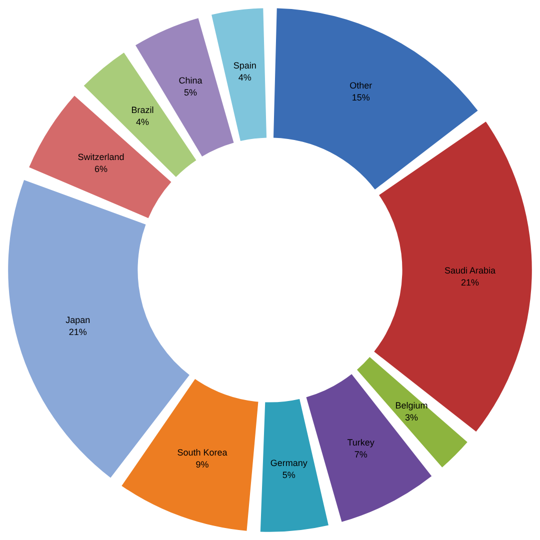  What do you see at coordinates (289, 463) in the screenshot?
I see `slice-label: Germany` at bounding box center [289, 463].